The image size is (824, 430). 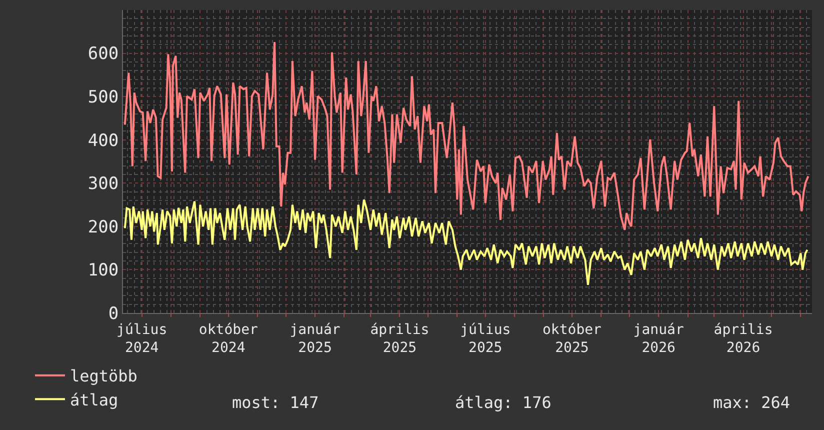 I want to click on y-tick-label: 400, so click(x=103, y=140).